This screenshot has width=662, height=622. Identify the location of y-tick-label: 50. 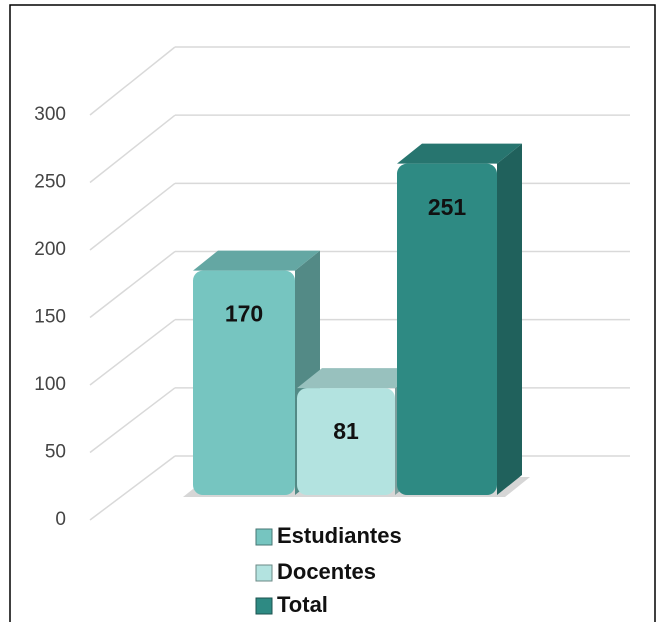
(55, 452).